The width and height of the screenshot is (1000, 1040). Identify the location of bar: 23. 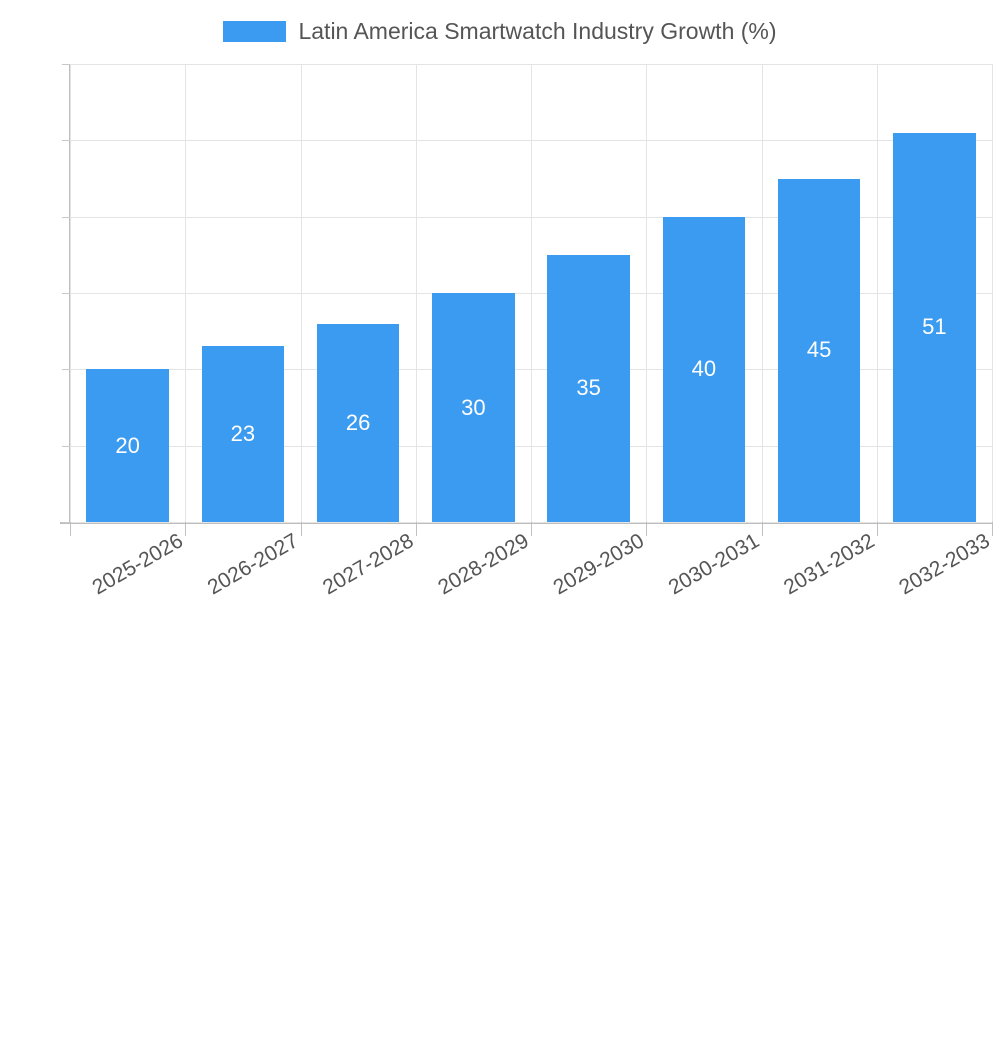
(243, 434).